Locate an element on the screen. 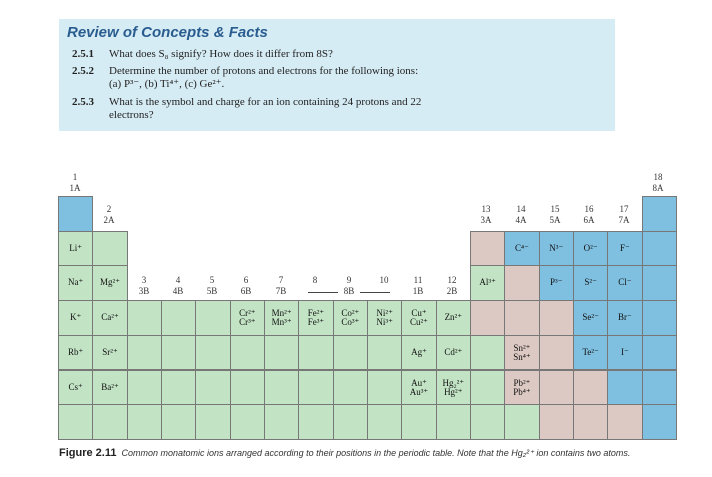  ion-label: C⁴⁻ is located at coordinates (521, 247).